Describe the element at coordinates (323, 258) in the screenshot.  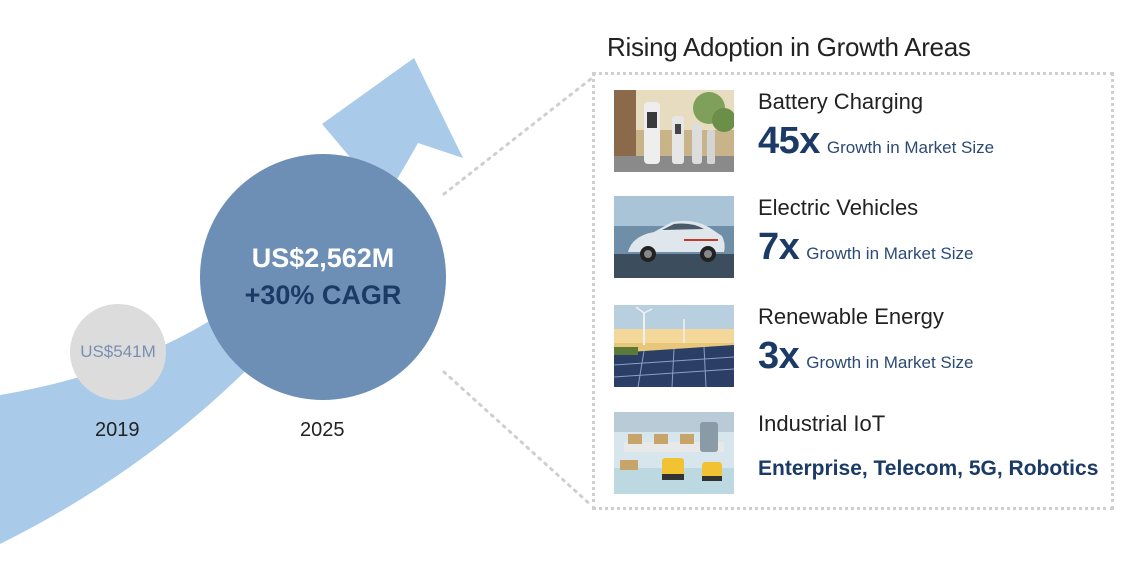
I see `value-2025: US$2,562M` at that location.